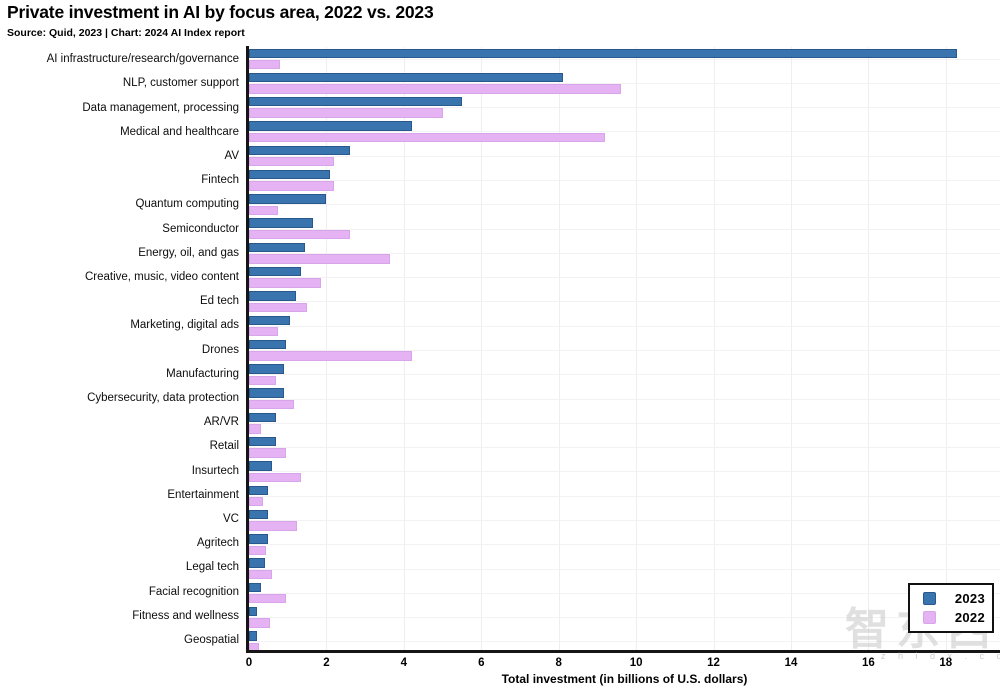 This screenshot has width=1000, height=690. I want to click on legend-swatch-2023, so click(929, 598).